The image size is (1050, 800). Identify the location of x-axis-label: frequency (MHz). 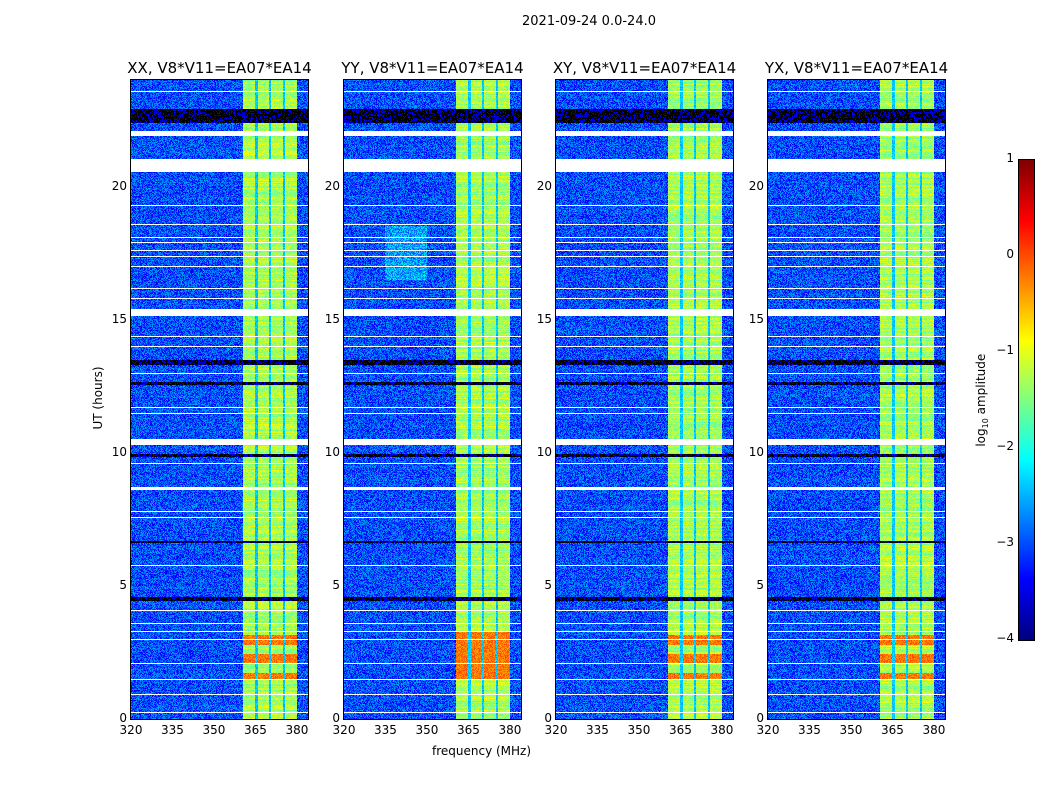
(482, 751).